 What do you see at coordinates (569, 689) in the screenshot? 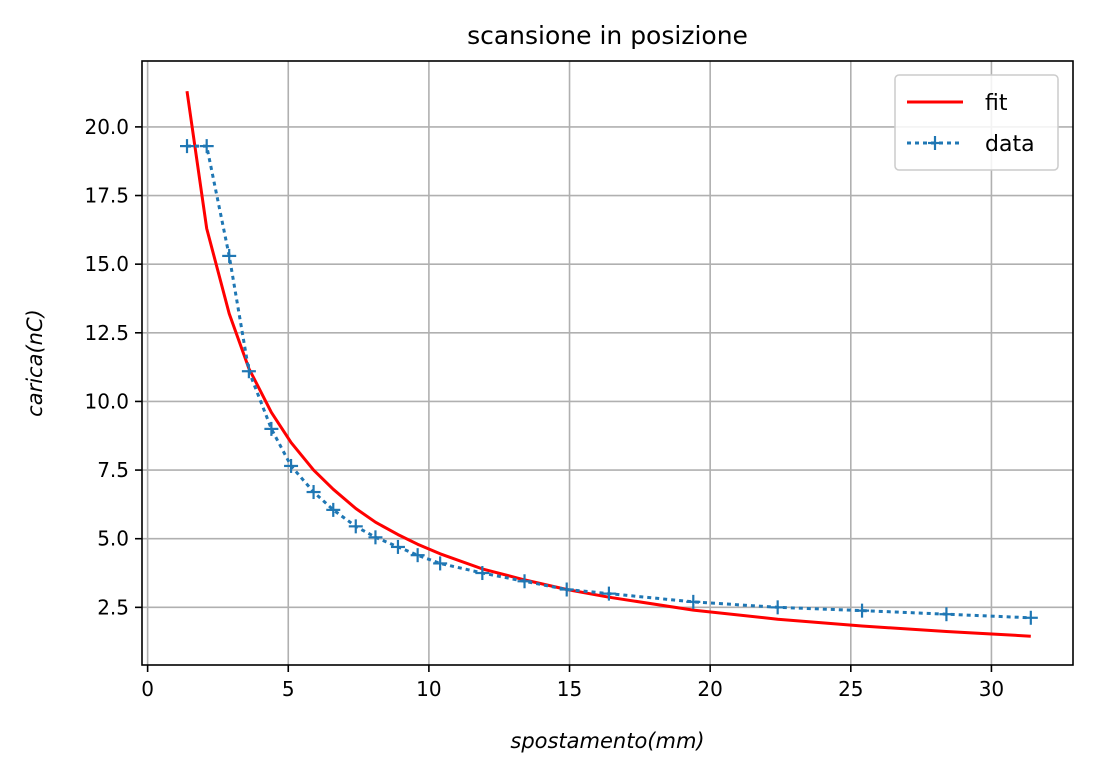
I see `x-tick-label: 15` at bounding box center [569, 689].